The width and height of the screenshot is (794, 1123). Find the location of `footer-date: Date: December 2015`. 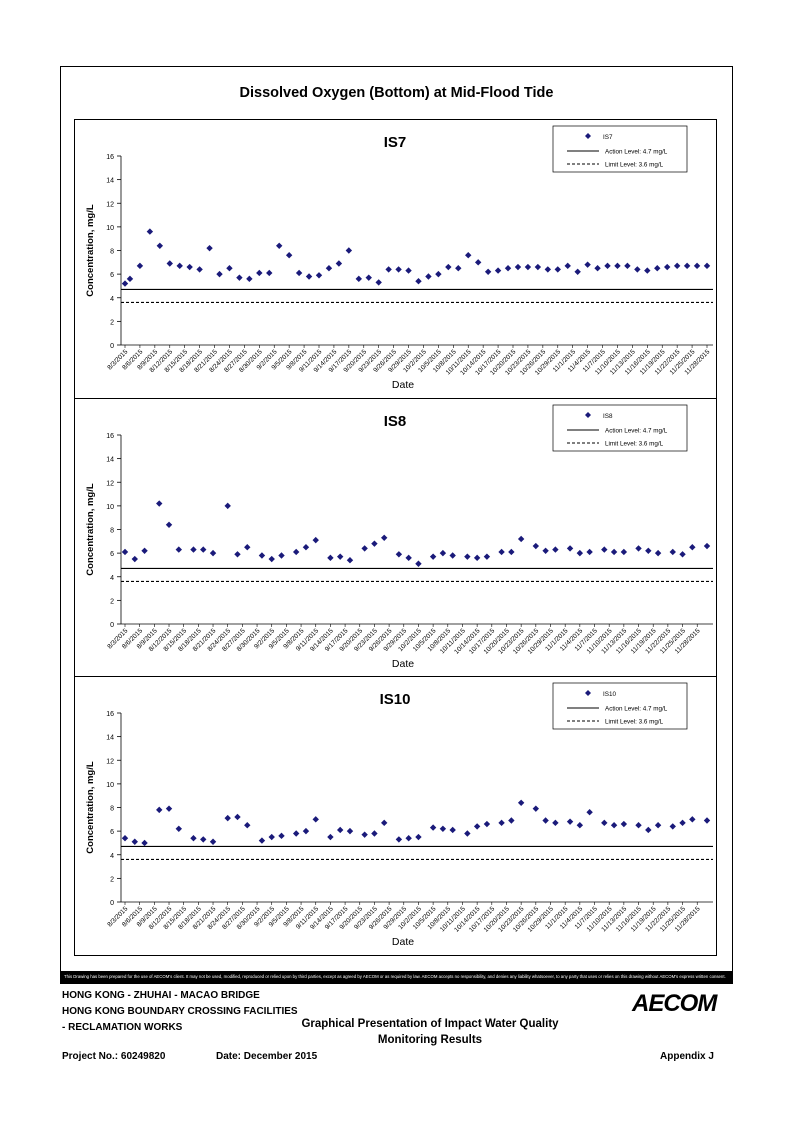

footer-date: Date: December 2015 is located at coordinates (267, 1056).